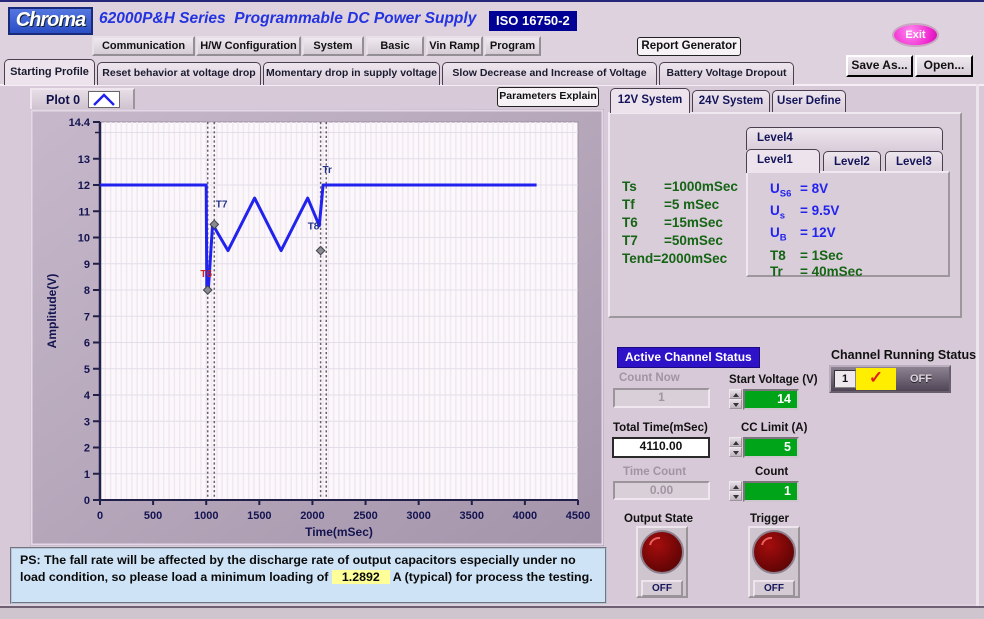 The width and height of the screenshot is (984, 619). Describe the element at coordinates (680, 186) in the screenshot. I see `timing-ts: Ts =1000mSec` at that location.